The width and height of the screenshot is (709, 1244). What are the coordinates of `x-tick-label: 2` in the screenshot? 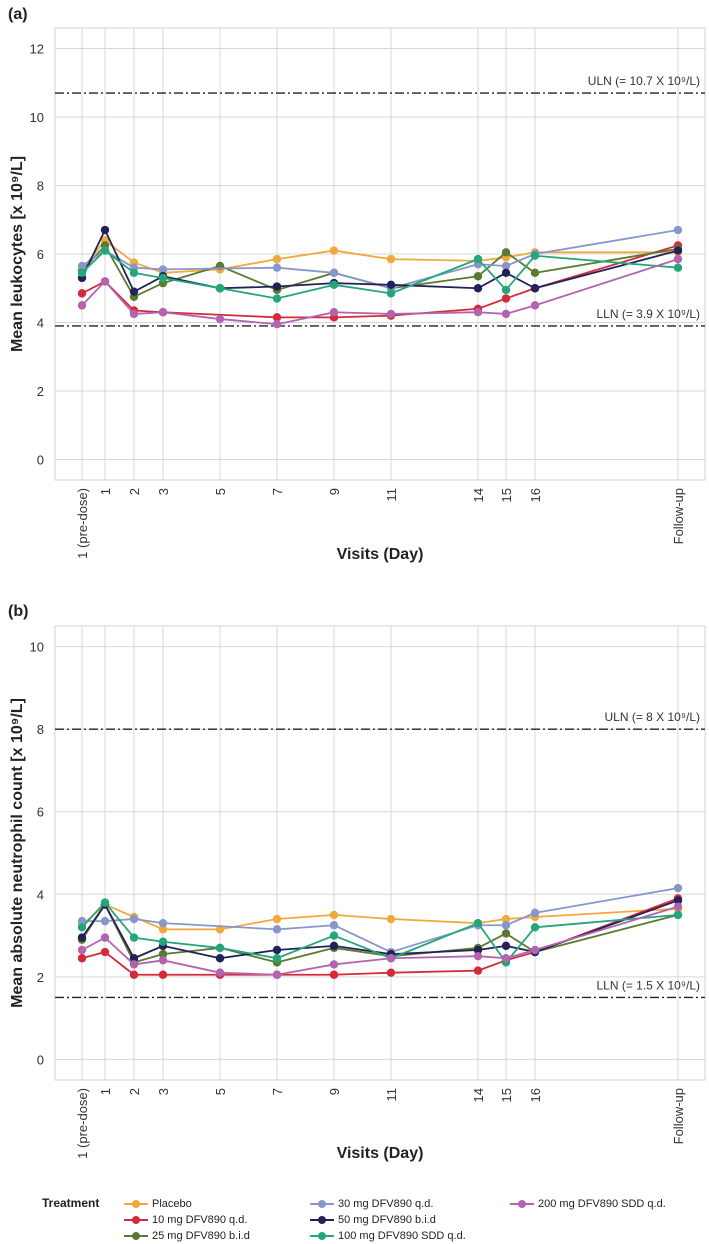 It's located at (134, 1091).